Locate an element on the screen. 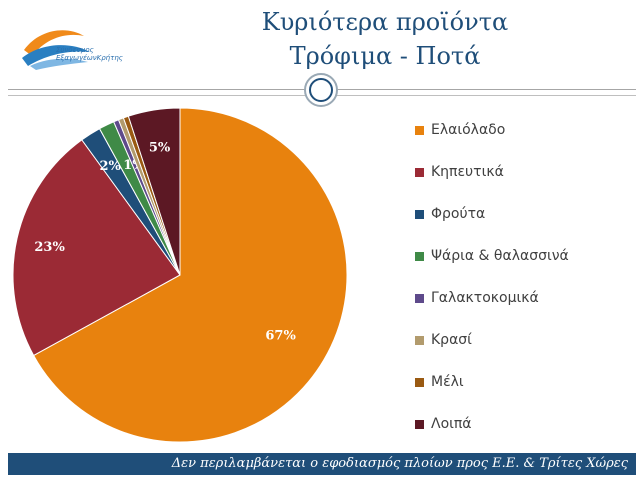  legend-item-5: Γαλακτοκομικά is located at coordinates (477, 298).